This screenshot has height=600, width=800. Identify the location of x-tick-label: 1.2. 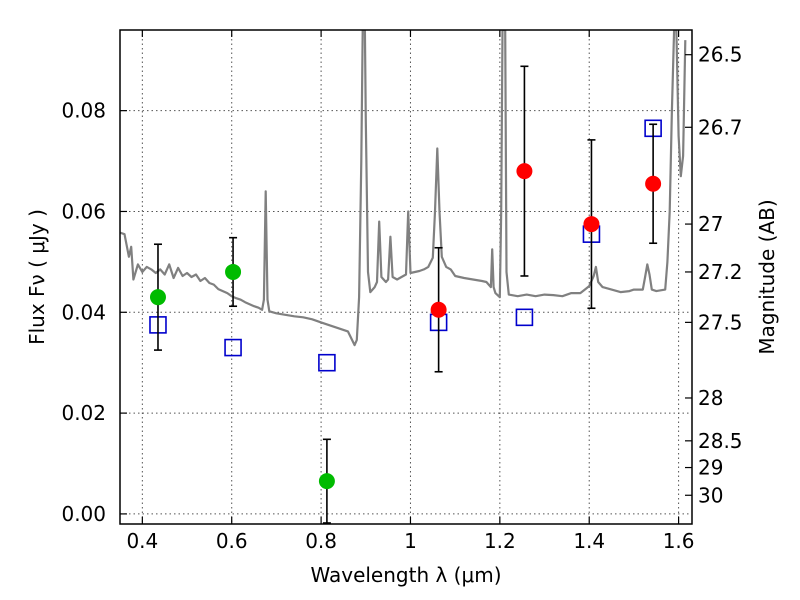
(500, 541).